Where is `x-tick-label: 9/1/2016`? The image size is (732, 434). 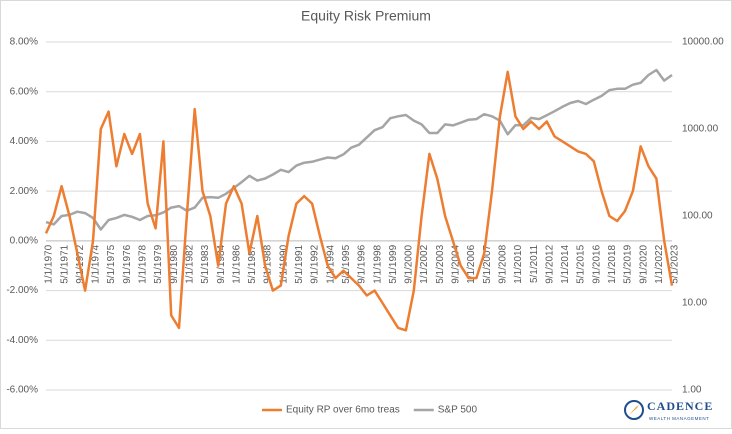
x-tick-label: 9/1/2016 is located at coordinates (596, 263).